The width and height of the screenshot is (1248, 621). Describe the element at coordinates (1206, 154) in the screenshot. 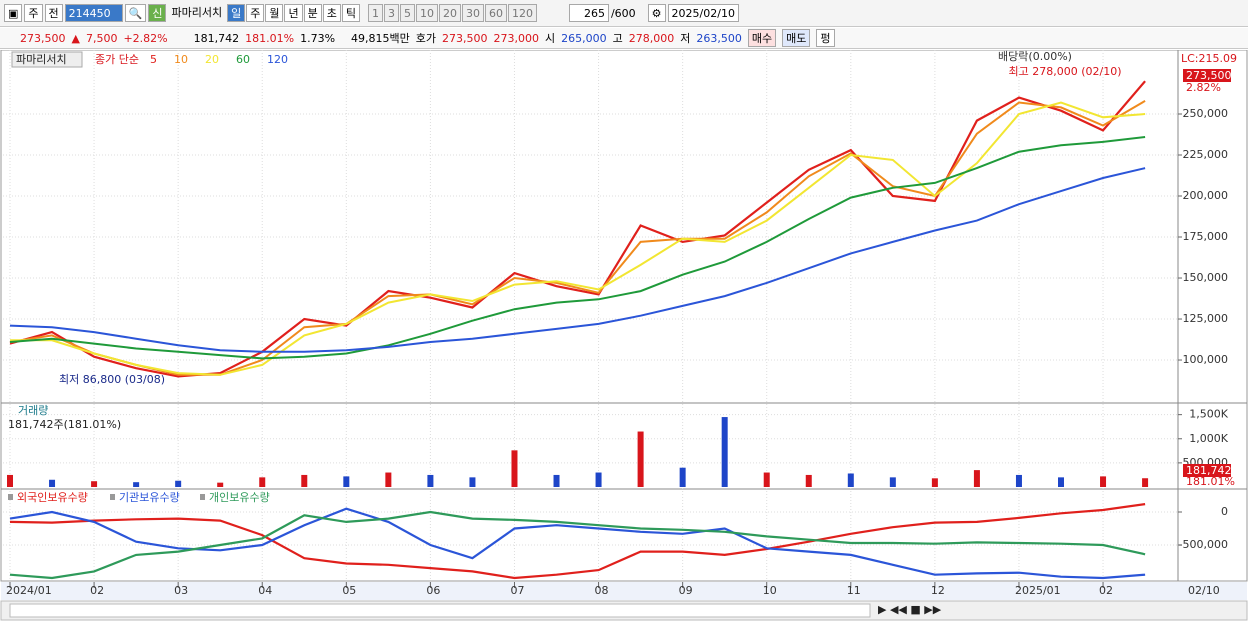

I see `y-tick-label: 225,000` at that location.